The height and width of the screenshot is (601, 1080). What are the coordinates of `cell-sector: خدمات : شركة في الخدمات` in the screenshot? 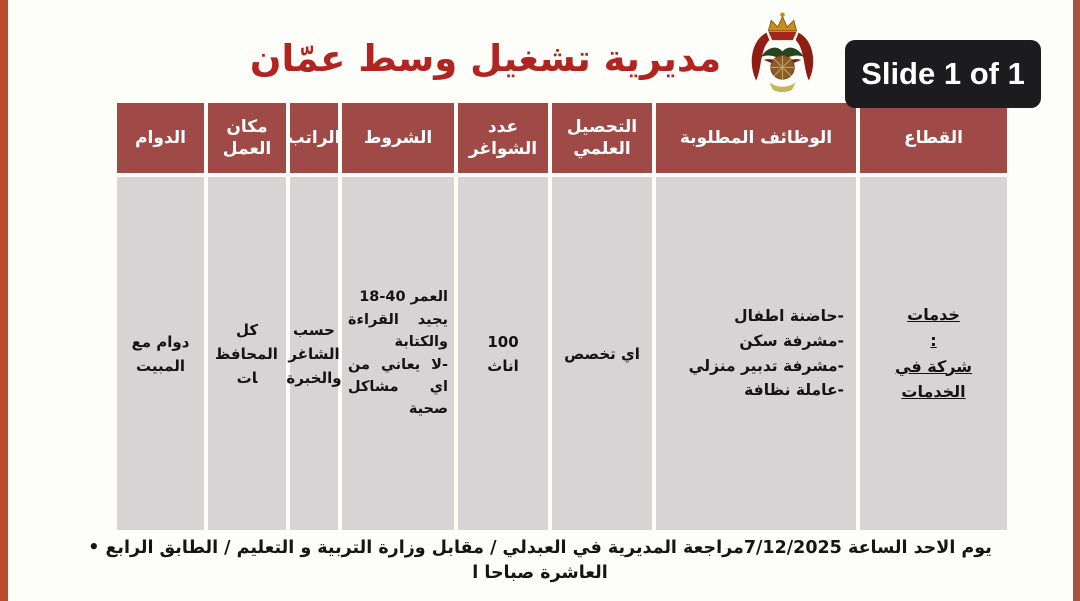 It's located at (933, 353).